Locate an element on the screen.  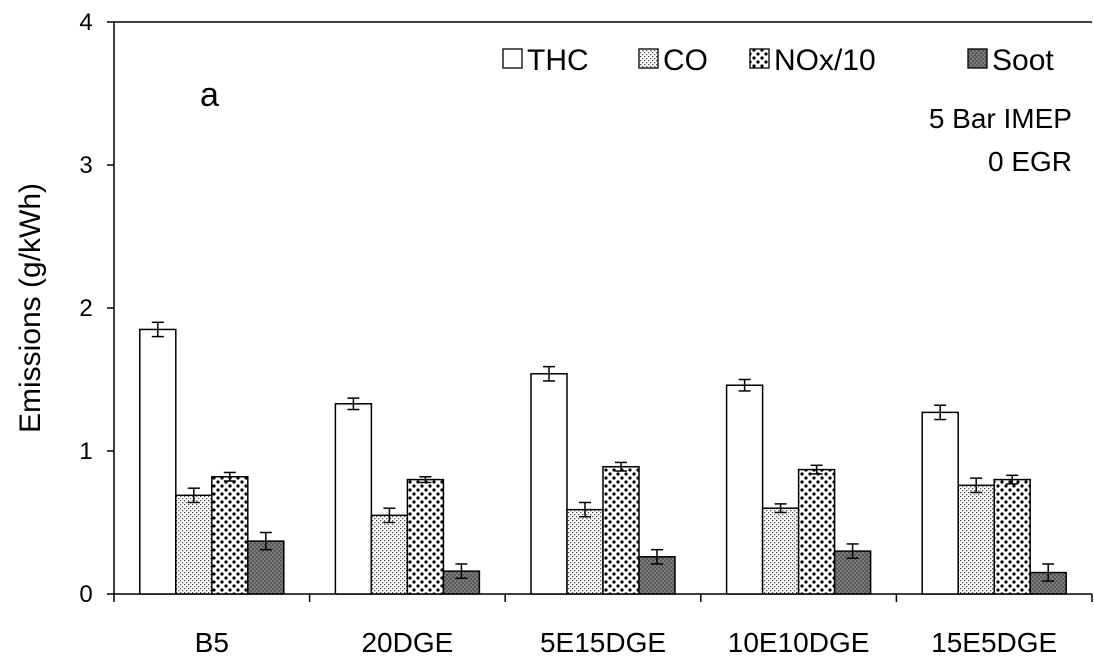
x-category-label: 20DGE is located at coordinates (407, 642).